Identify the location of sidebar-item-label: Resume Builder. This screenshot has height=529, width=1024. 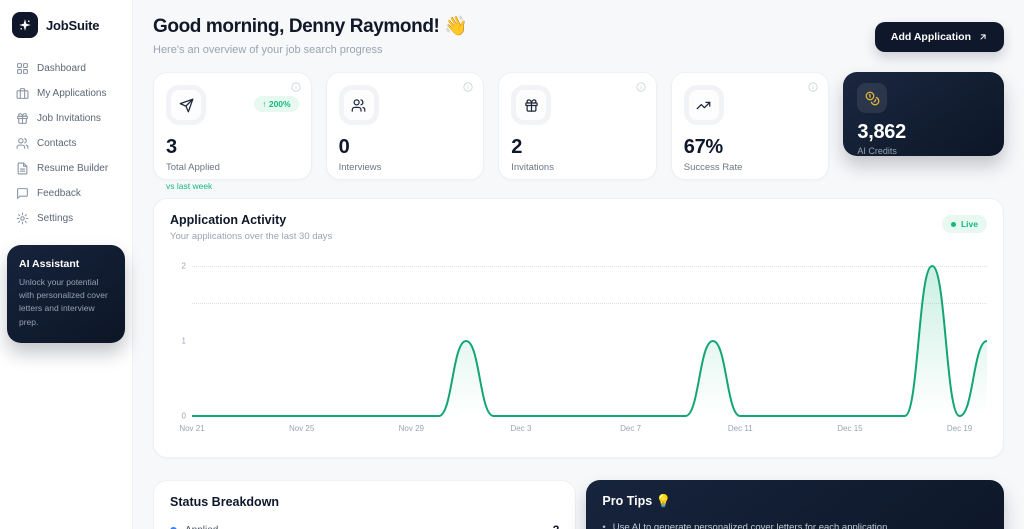
(73, 168).